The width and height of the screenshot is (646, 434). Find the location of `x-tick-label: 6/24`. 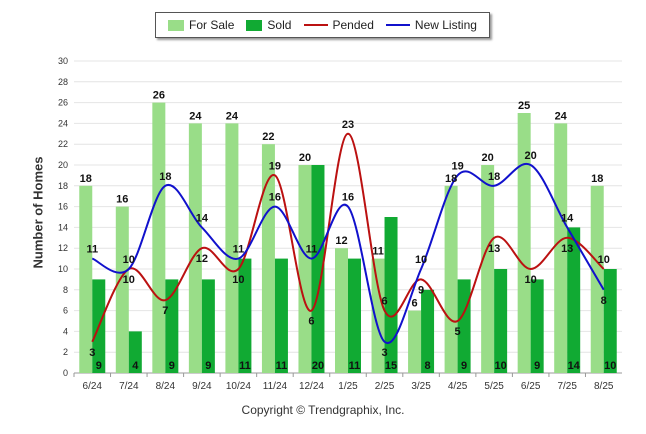

x-tick-label: 6/24 is located at coordinates (93, 386).